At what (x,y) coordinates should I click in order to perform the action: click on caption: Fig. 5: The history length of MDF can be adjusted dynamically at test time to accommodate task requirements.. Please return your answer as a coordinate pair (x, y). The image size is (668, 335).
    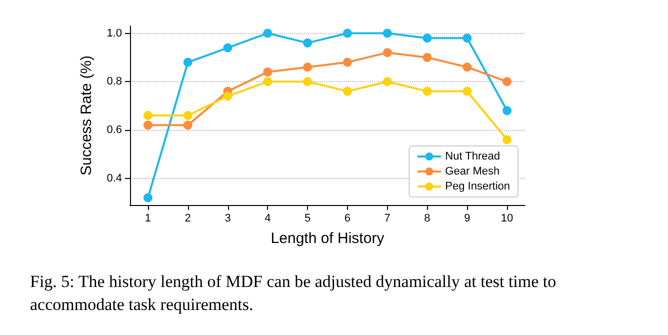
    Looking at the image, I should click on (295, 293).